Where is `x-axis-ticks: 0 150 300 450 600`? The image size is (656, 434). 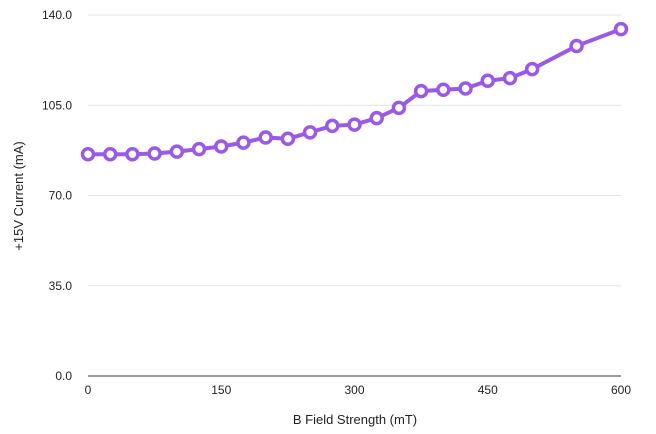 x-axis-ticks: 0 150 300 450 600 is located at coordinates (358, 390).